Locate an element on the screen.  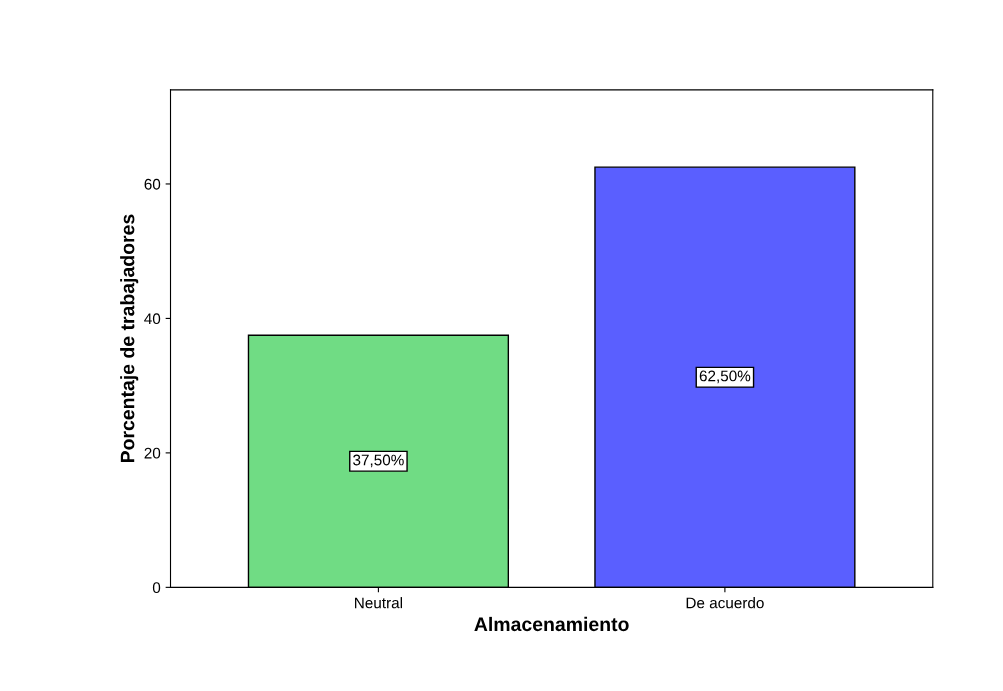
data-label: 37,50% is located at coordinates (378, 461).